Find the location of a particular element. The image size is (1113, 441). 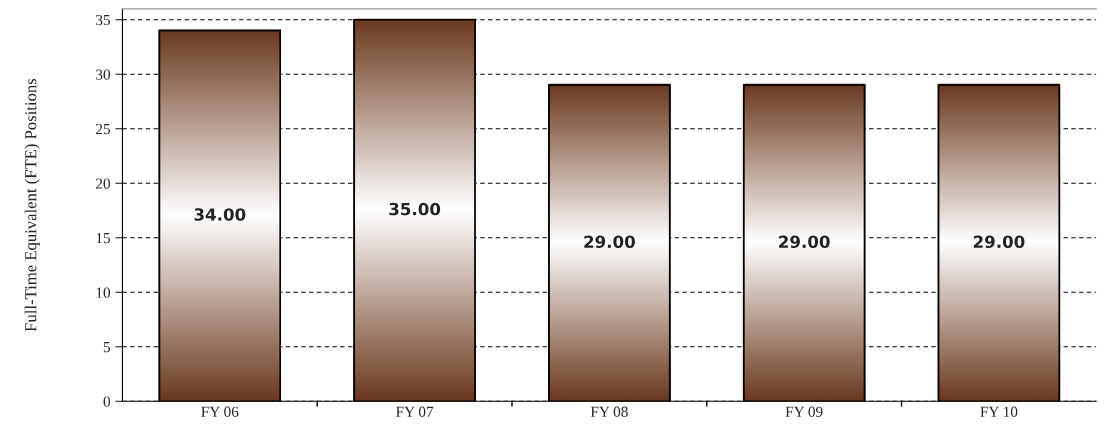

x-tick-label: FY 07 is located at coordinates (415, 411).